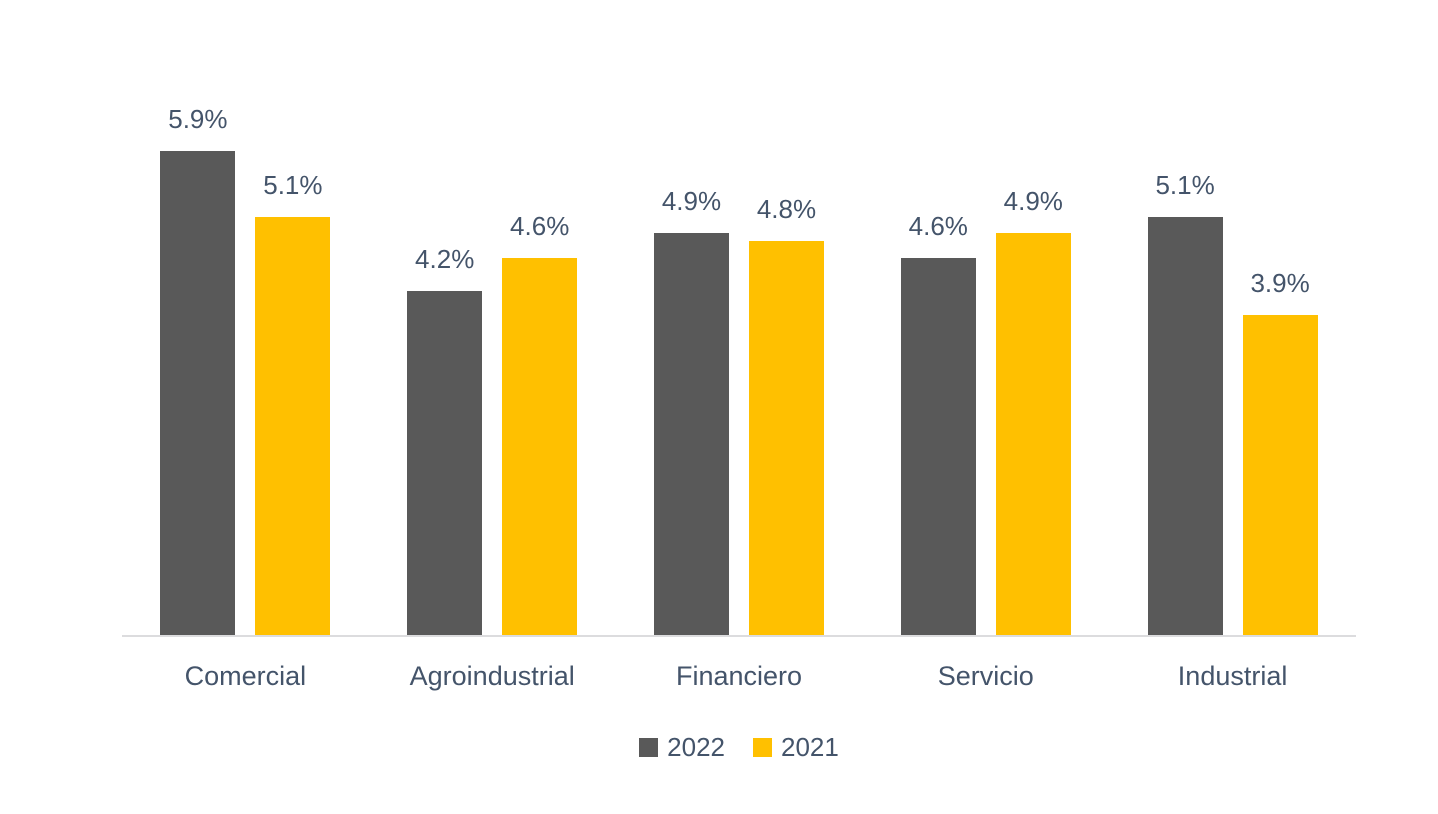  I want to click on bar-2022-comercial, so click(198, 393).